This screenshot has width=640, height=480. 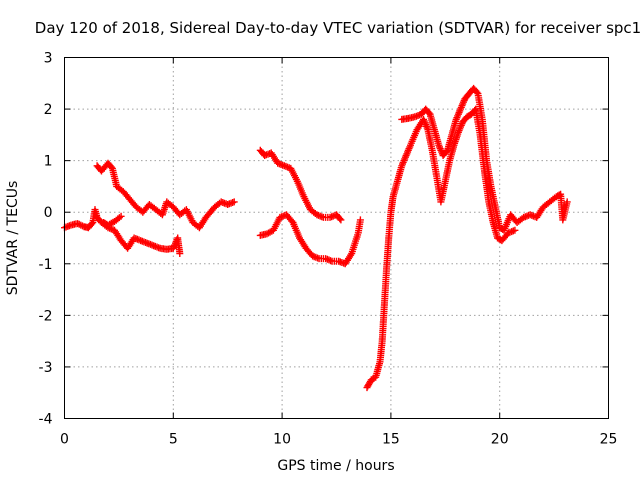 I want to click on y-tick-label: -4, so click(x=46, y=420).